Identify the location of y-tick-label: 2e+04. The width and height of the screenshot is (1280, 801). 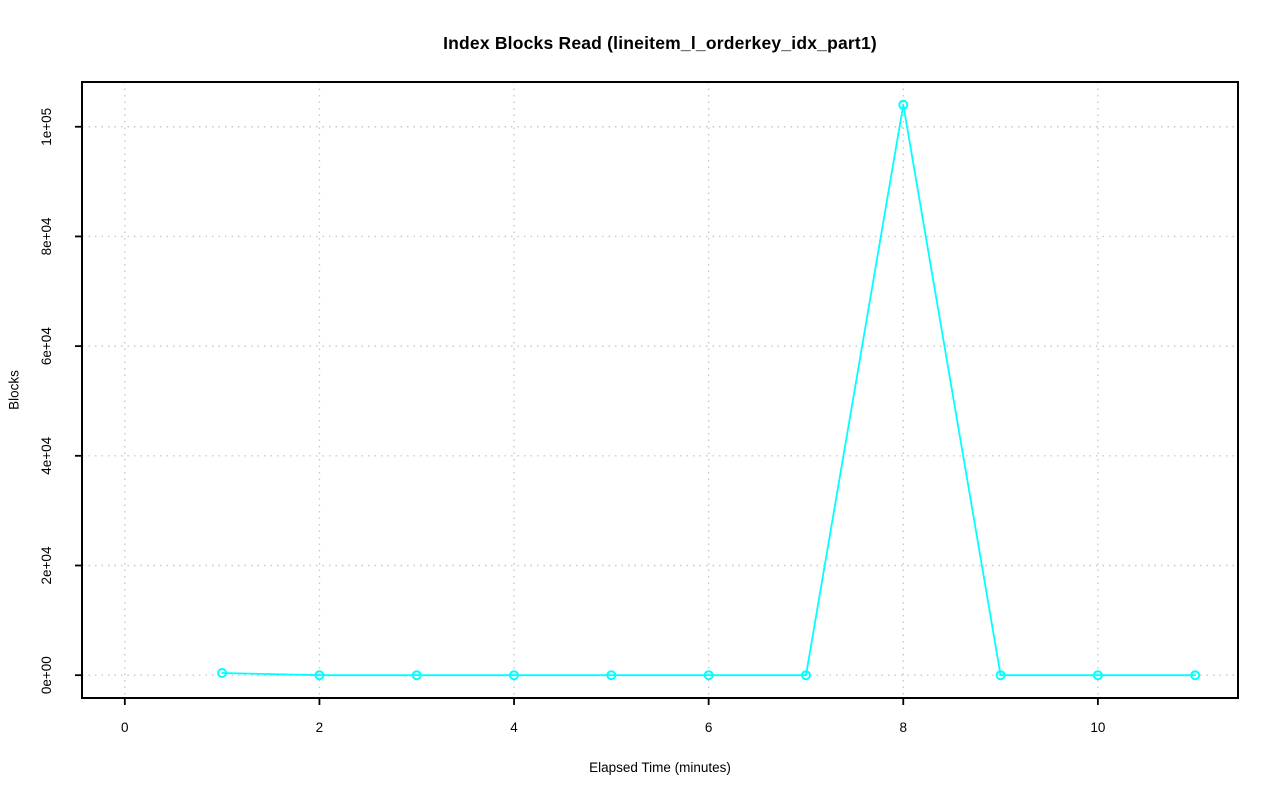
(46, 565).